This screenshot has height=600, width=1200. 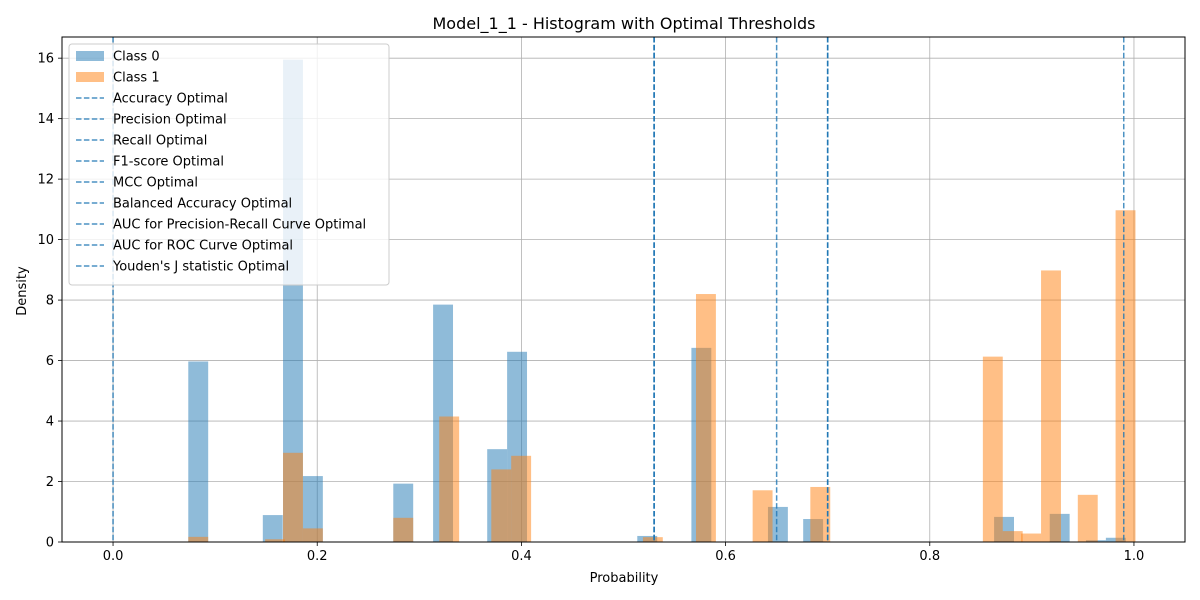 I want to click on x-axis-label: Probability, so click(x=624, y=578).